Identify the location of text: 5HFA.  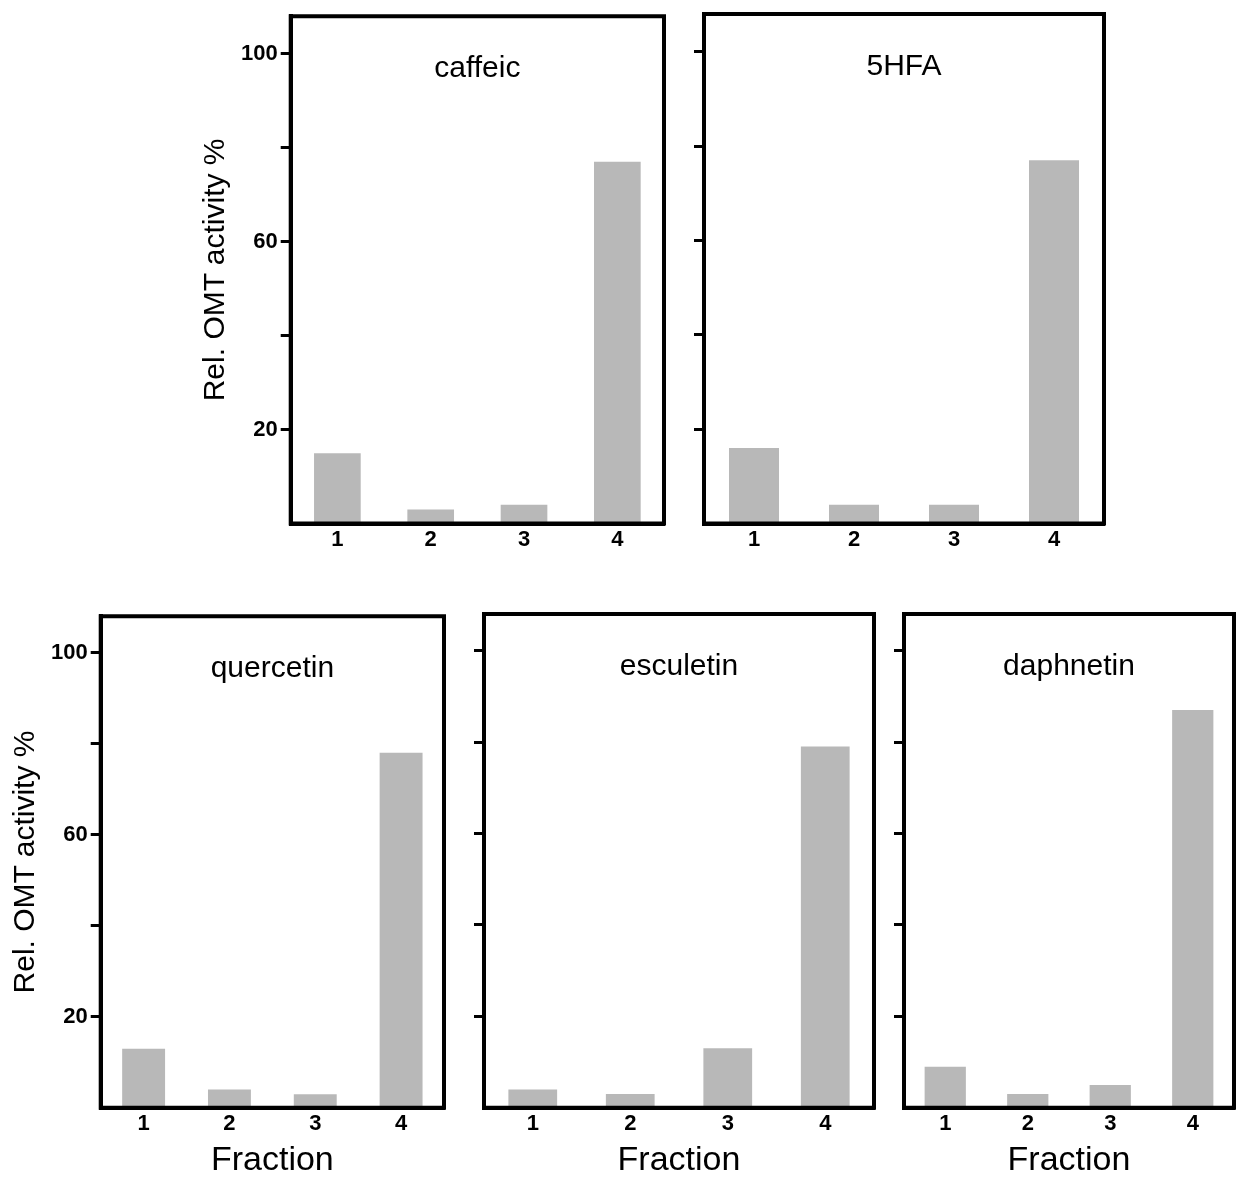
(904, 65).